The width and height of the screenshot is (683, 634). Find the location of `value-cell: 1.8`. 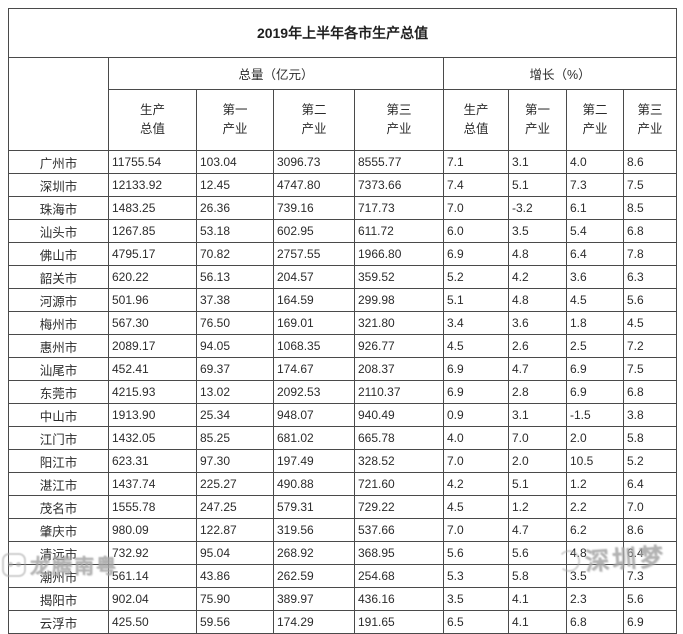

value-cell: 1.8 is located at coordinates (595, 323).